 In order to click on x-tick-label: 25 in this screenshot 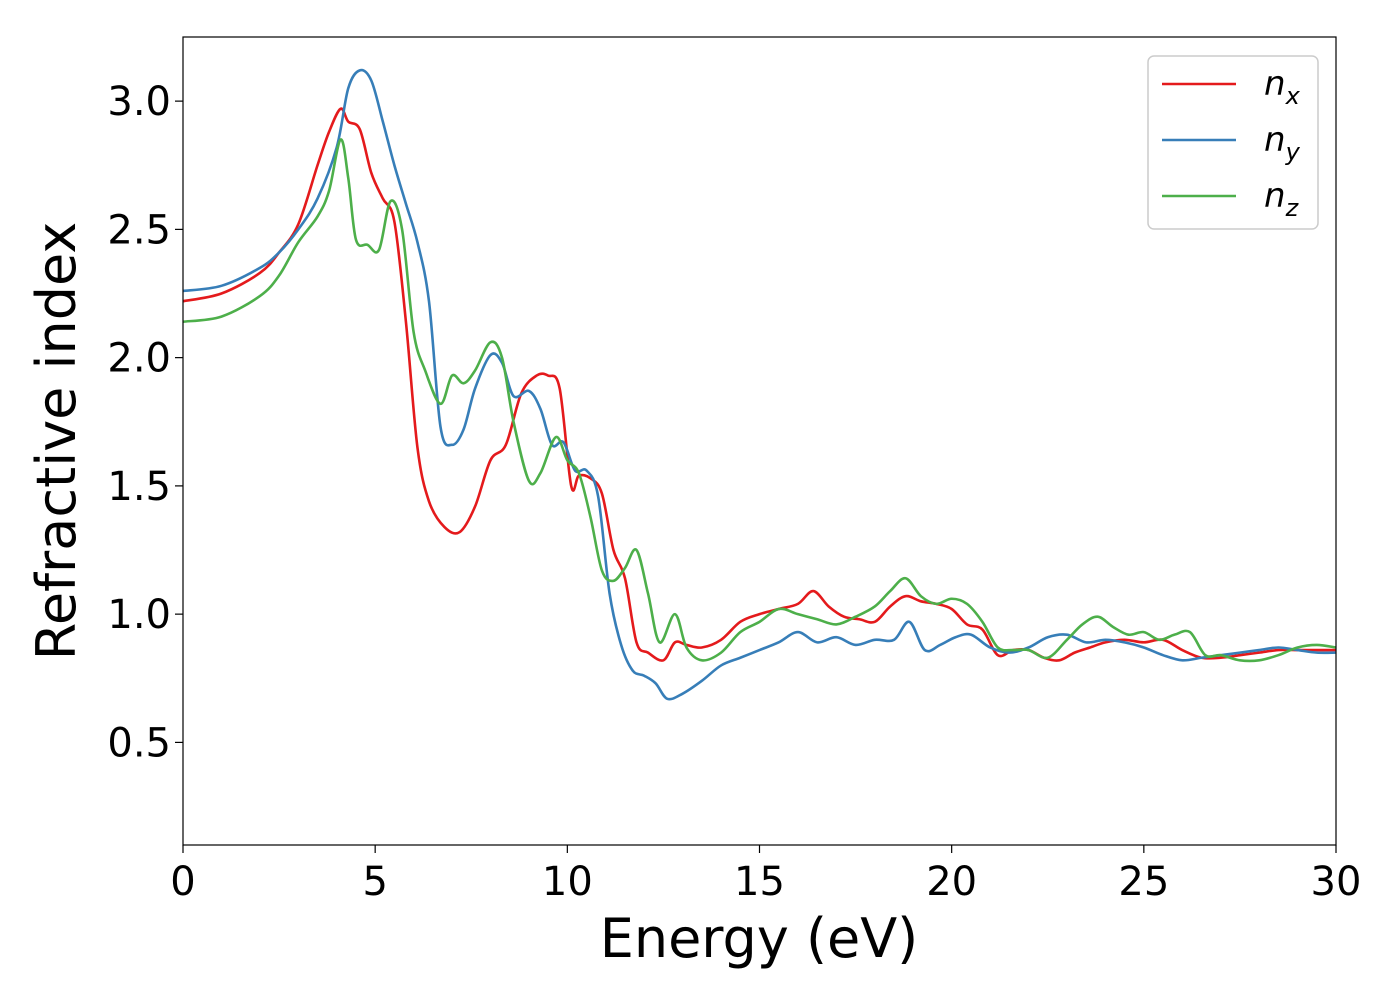, I will do `click(1143, 882)`.